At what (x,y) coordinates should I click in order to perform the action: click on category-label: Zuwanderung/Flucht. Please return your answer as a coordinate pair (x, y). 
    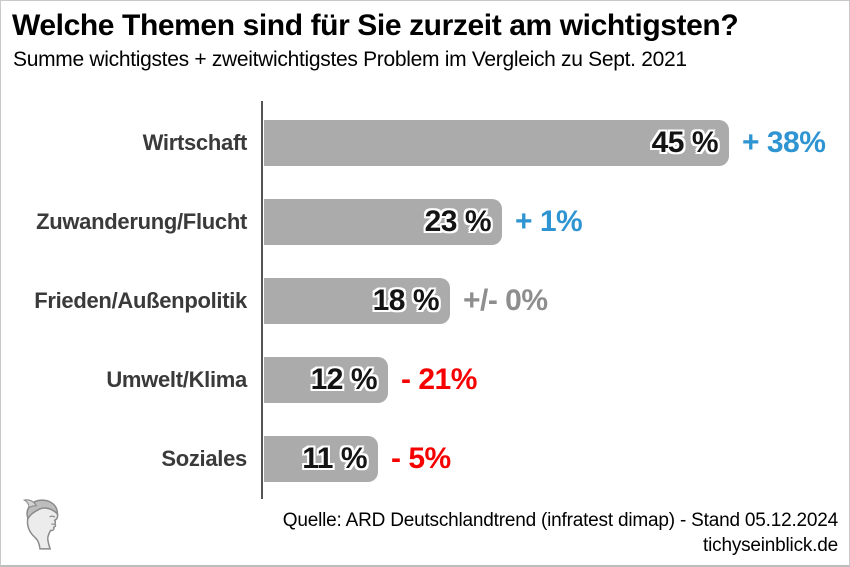
    Looking at the image, I should click on (141, 221).